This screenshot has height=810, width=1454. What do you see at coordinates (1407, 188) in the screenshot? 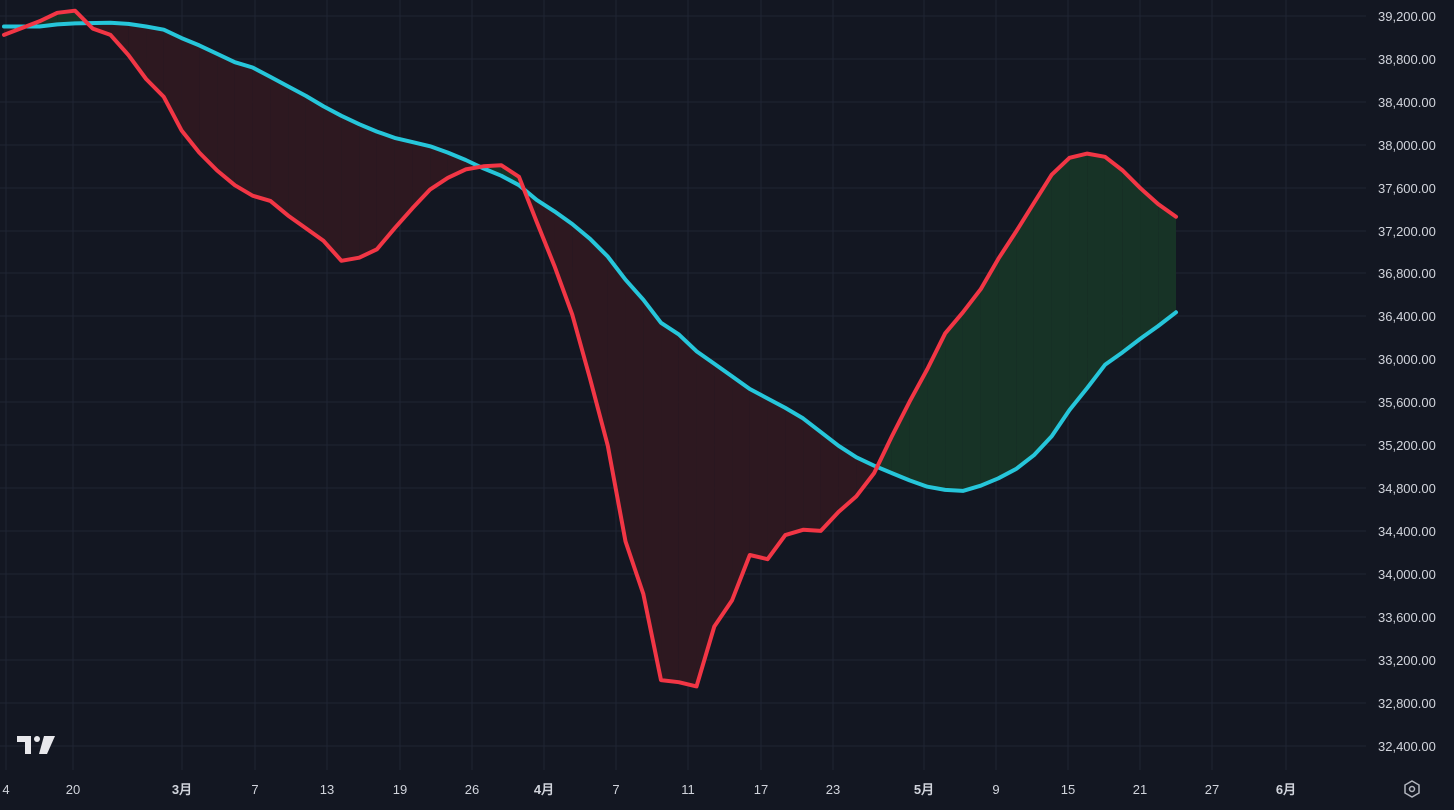
I see `price-tick-label: 37,600.00` at bounding box center [1407, 188].